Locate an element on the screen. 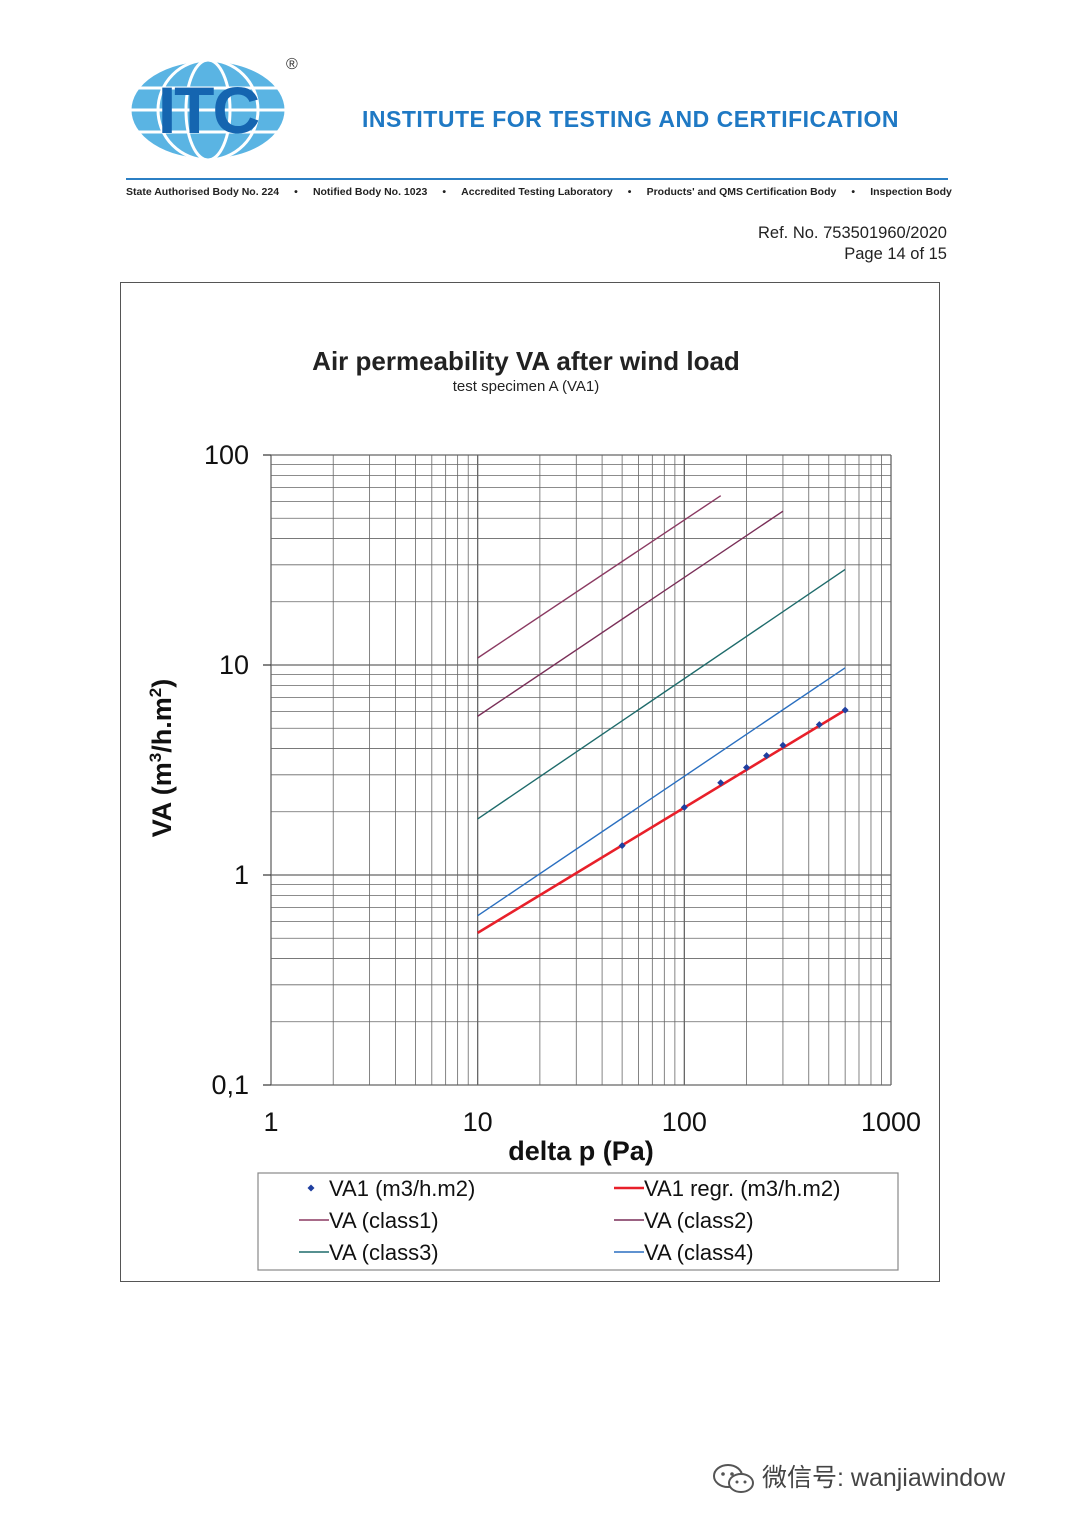 The width and height of the screenshot is (1080, 1528). accreditation-item: Accredited Testing Laboratory is located at coordinates (537, 192).